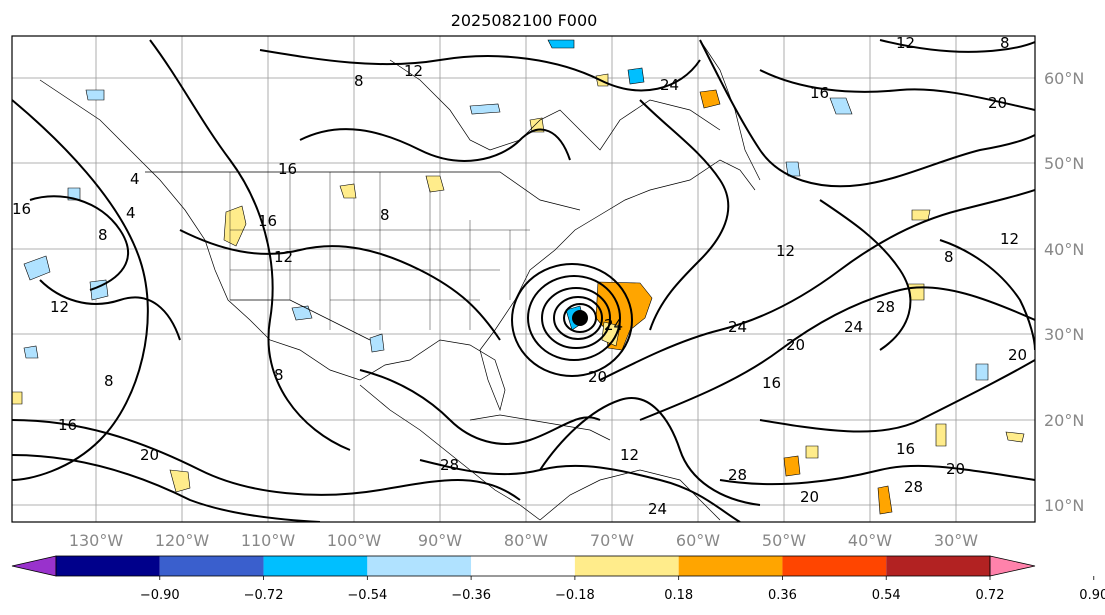  I want to click on coastline-hudson-bay, so click(555, 105).